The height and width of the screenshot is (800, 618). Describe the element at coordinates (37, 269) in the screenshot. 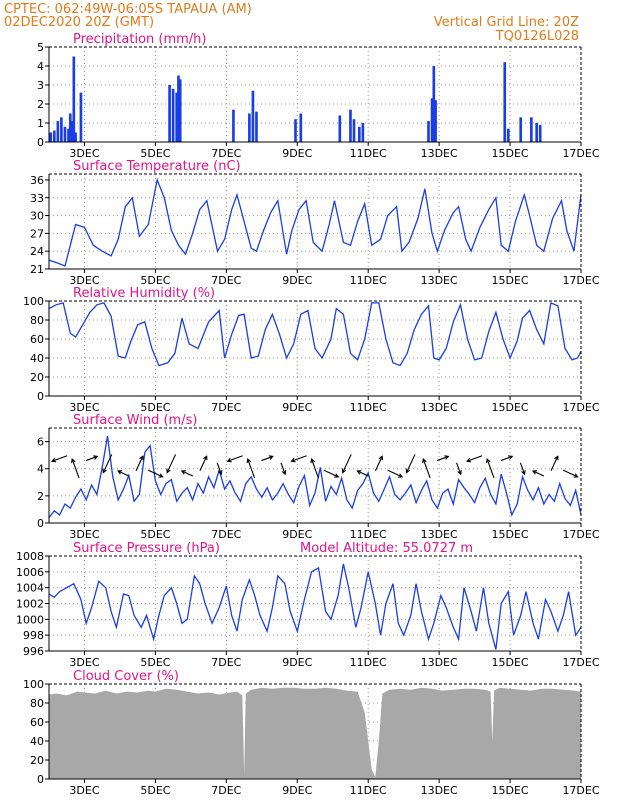

I see `temperature-ytick-label: 21` at that location.